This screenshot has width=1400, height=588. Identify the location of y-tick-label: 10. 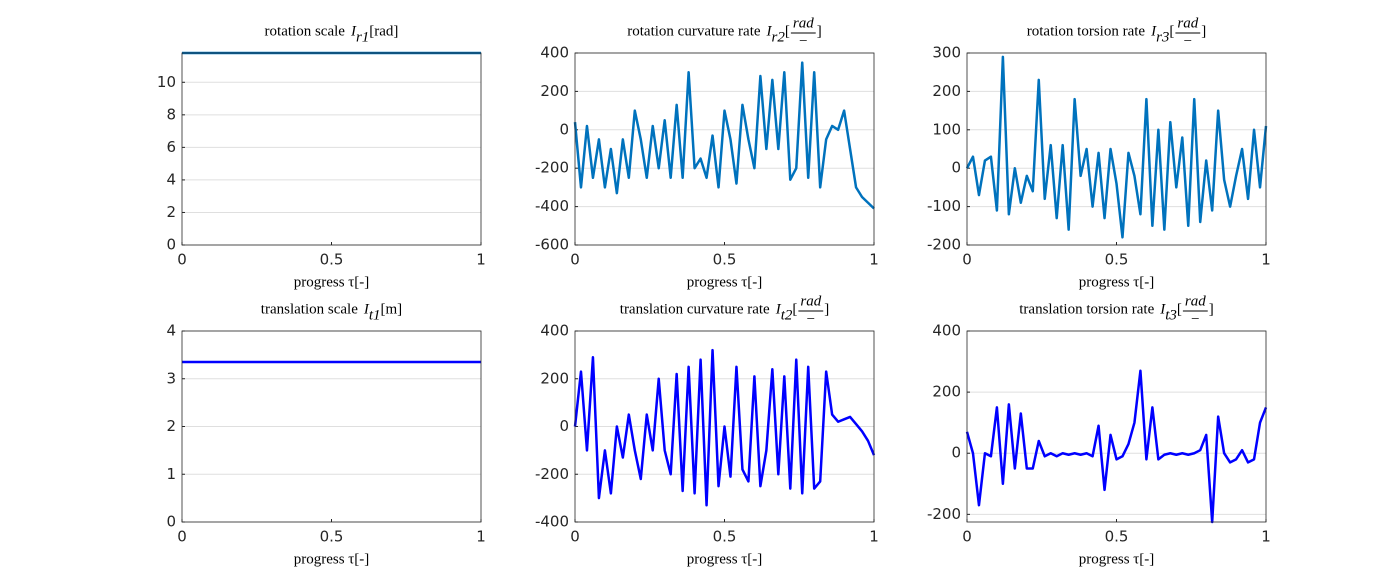
(166, 82).